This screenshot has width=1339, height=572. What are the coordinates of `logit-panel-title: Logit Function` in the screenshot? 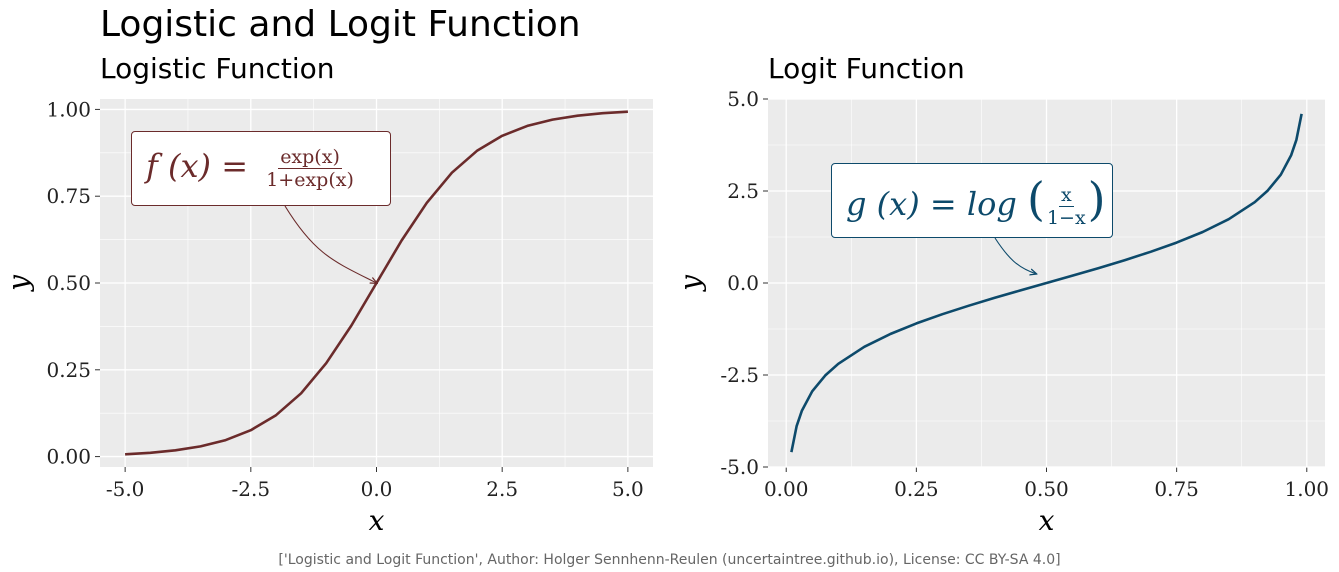 It's located at (866, 68).